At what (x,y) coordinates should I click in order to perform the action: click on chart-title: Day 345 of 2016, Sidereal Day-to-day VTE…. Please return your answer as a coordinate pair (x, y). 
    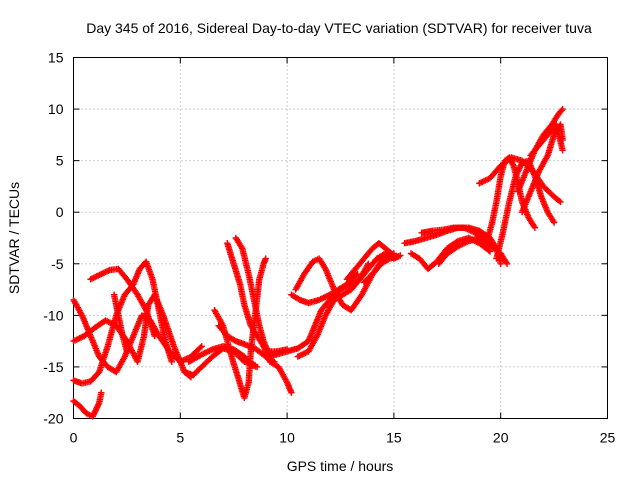
    Looking at the image, I should click on (339, 28).